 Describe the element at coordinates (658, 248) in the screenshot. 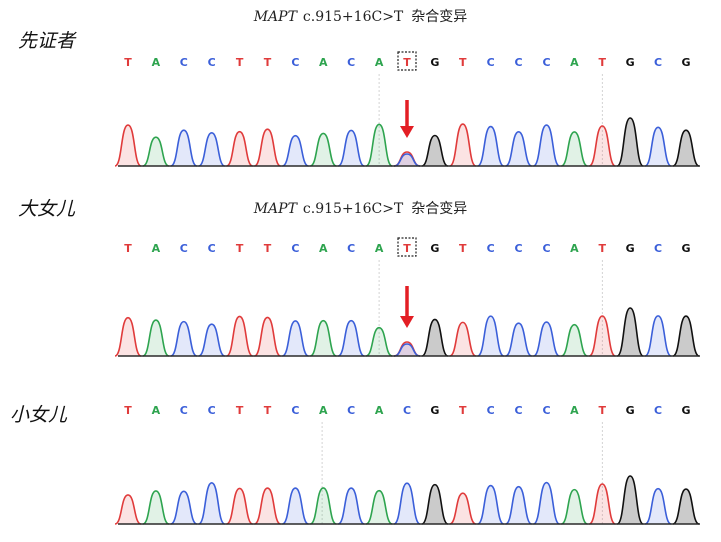

I see `base-call-19: C` at that location.